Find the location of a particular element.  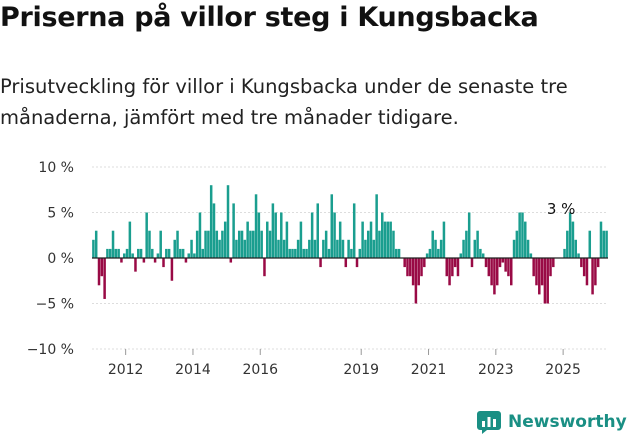

newsworthy-logo-icon is located at coordinates (489, 422).